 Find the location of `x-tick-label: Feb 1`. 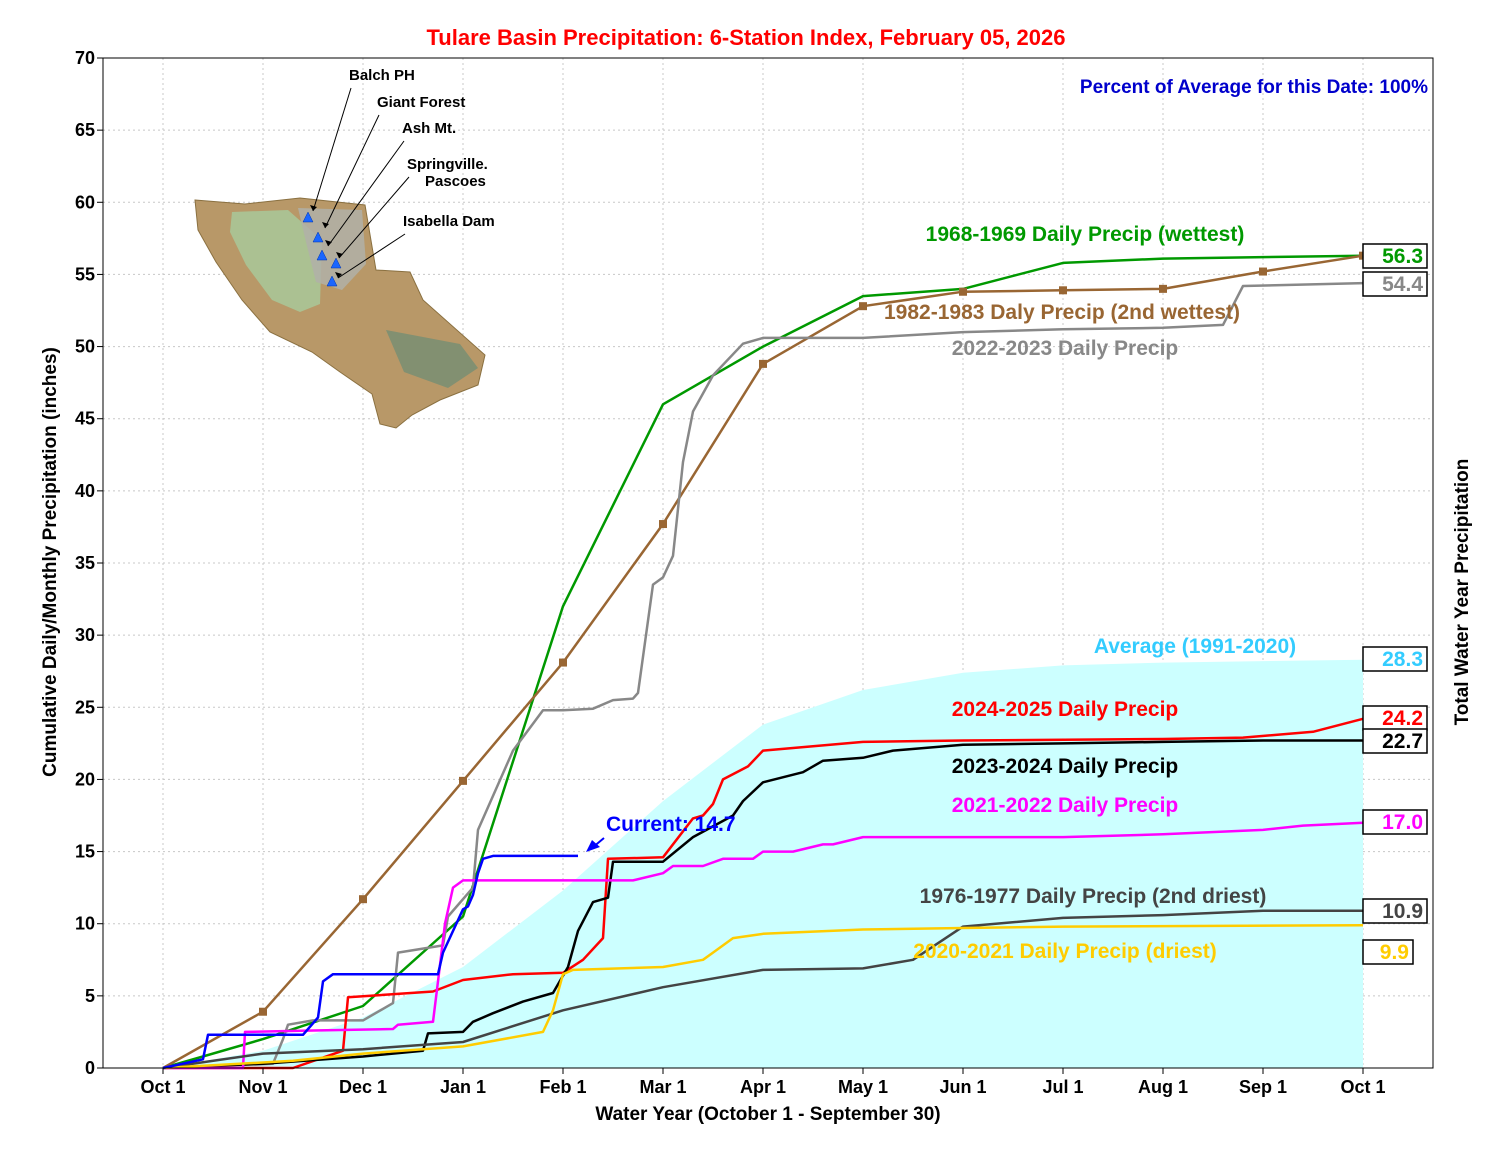

x-tick-label: Feb 1 is located at coordinates (562, 1087).